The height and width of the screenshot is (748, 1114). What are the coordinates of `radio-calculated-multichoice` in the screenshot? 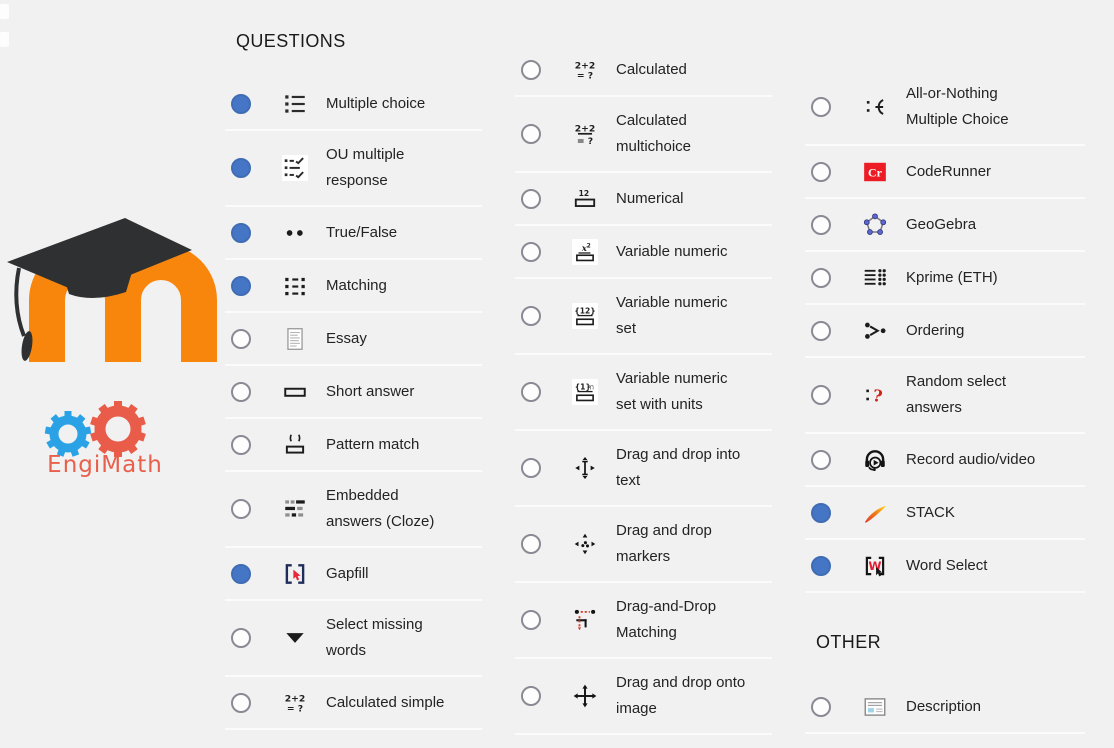 It's located at (531, 134).